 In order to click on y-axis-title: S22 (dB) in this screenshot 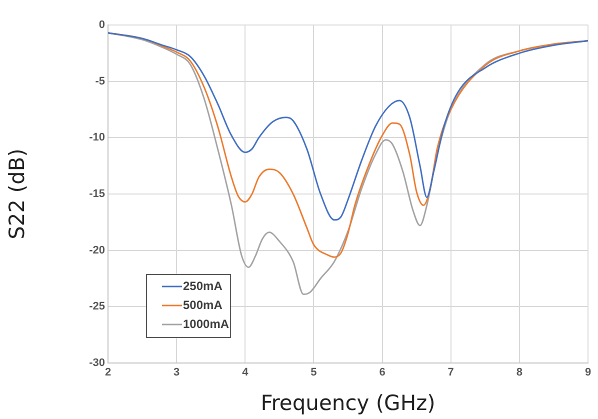, I will do `click(17, 194)`.